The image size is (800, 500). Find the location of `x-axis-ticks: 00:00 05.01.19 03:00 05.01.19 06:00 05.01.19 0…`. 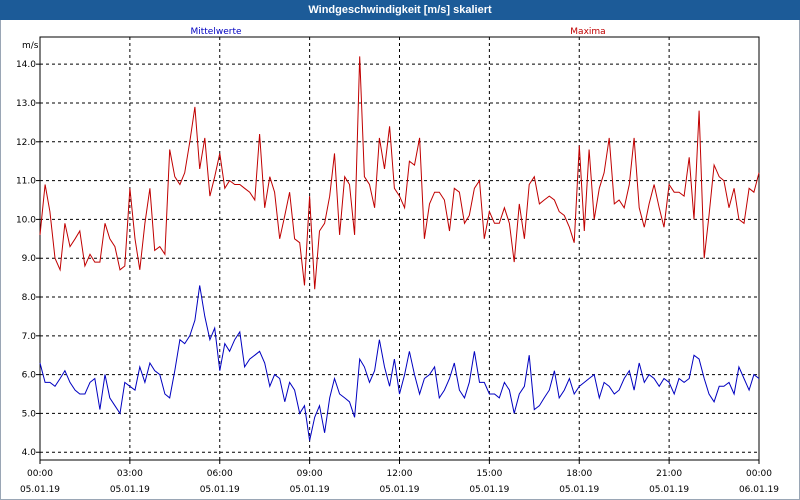

x-axis-ticks: 00:00 05.01.19 03:00 05.01.19 06:00 05.01.19 0… is located at coordinates (399, 477).